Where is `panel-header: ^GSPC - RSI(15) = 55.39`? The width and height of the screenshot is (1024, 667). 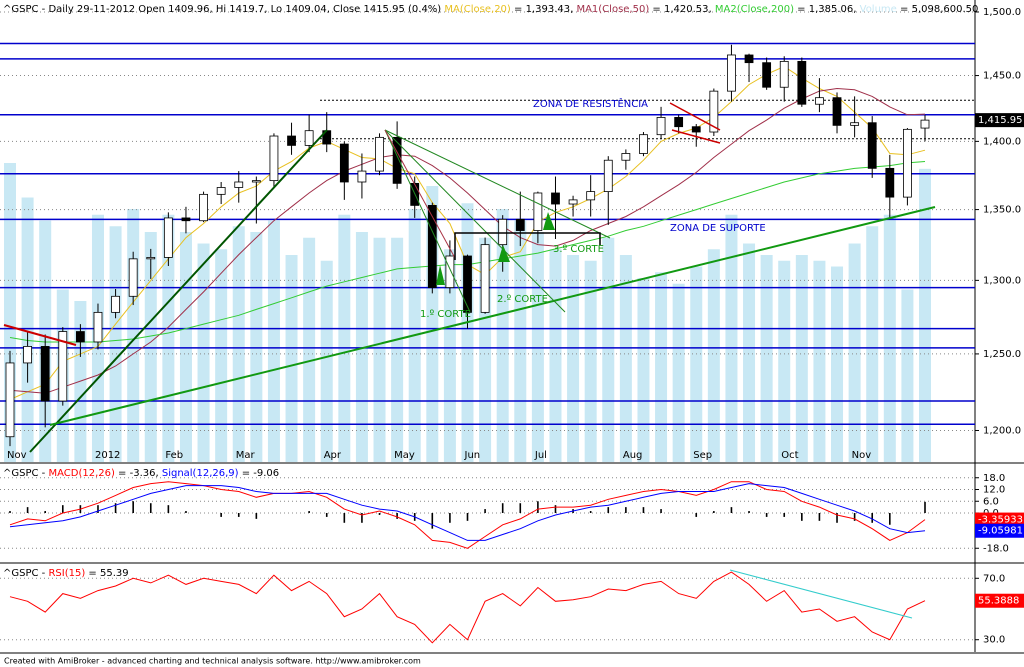 panel-header: ^GSPC - RSI(15) = 55.39 is located at coordinates (66, 573).